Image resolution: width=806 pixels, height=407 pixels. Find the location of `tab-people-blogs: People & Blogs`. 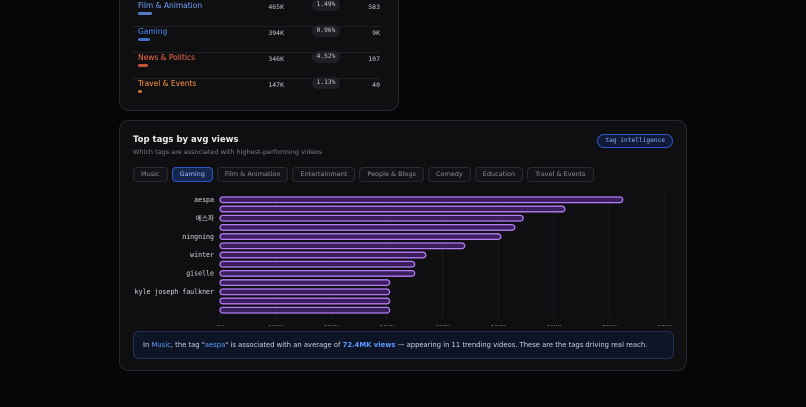

tab-people-blogs: People & Blogs is located at coordinates (391, 174).